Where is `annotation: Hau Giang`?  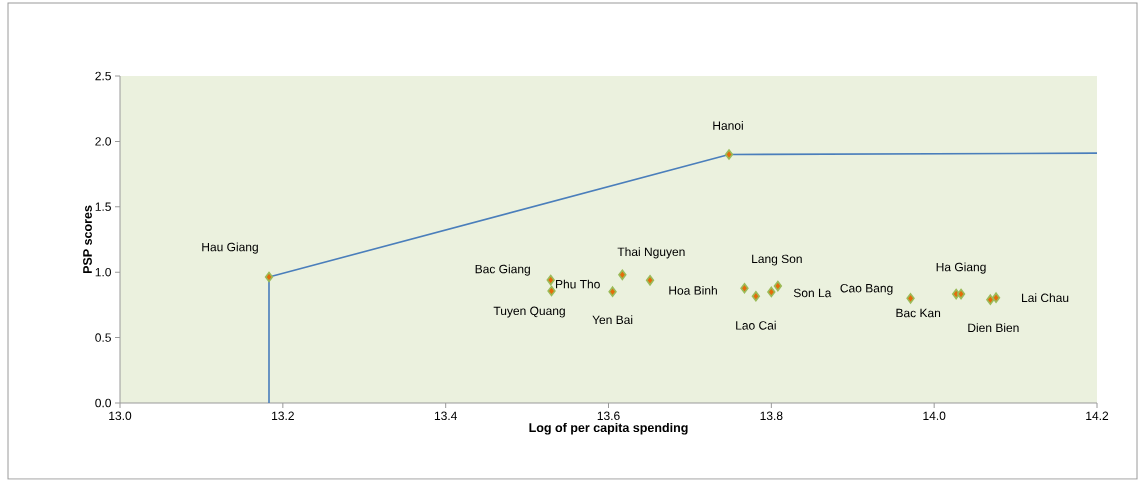 annotation: Hau Giang is located at coordinates (230, 248).